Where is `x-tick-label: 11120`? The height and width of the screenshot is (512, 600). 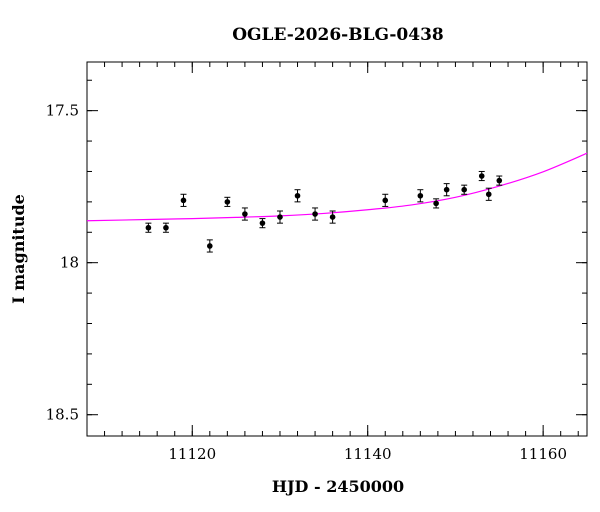 x-tick-label: 11120 is located at coordinates (192, 454).